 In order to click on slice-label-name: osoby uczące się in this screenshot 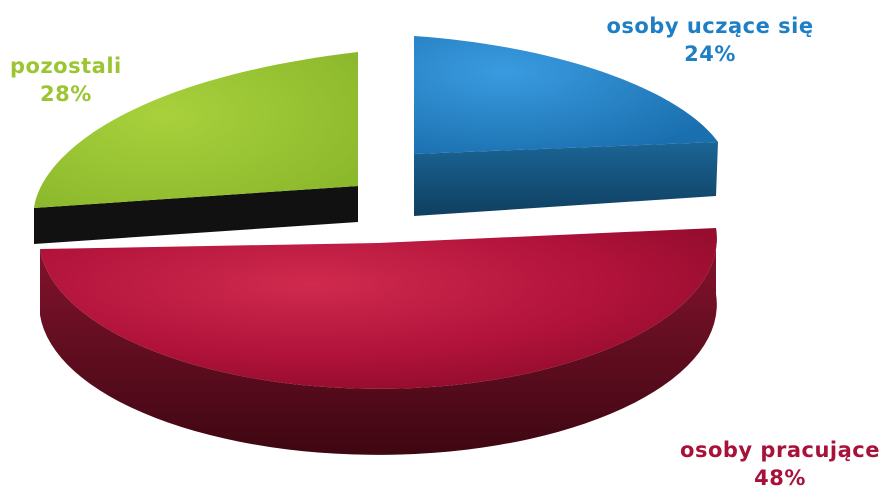, I will do `click(710, 26)`.